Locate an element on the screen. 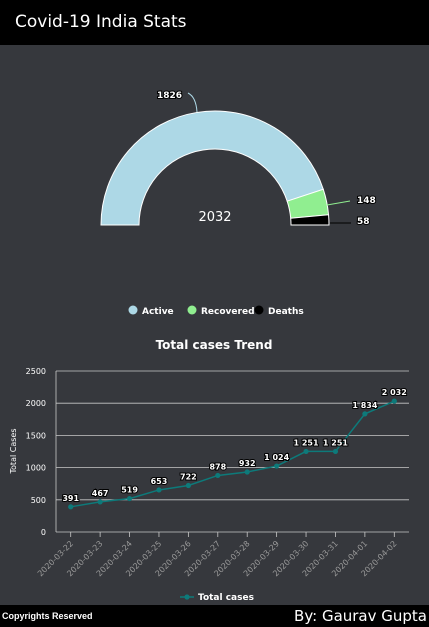 This screenshot has width=429, height=627. data-label: 722 is located at coordinates (188, 477).